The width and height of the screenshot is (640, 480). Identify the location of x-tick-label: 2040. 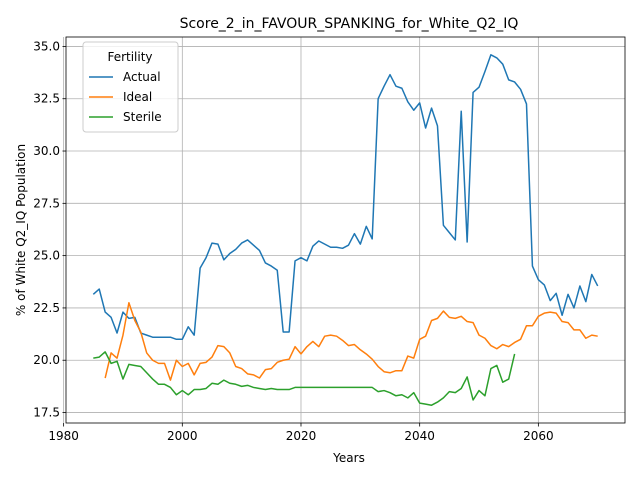
(419, 436).